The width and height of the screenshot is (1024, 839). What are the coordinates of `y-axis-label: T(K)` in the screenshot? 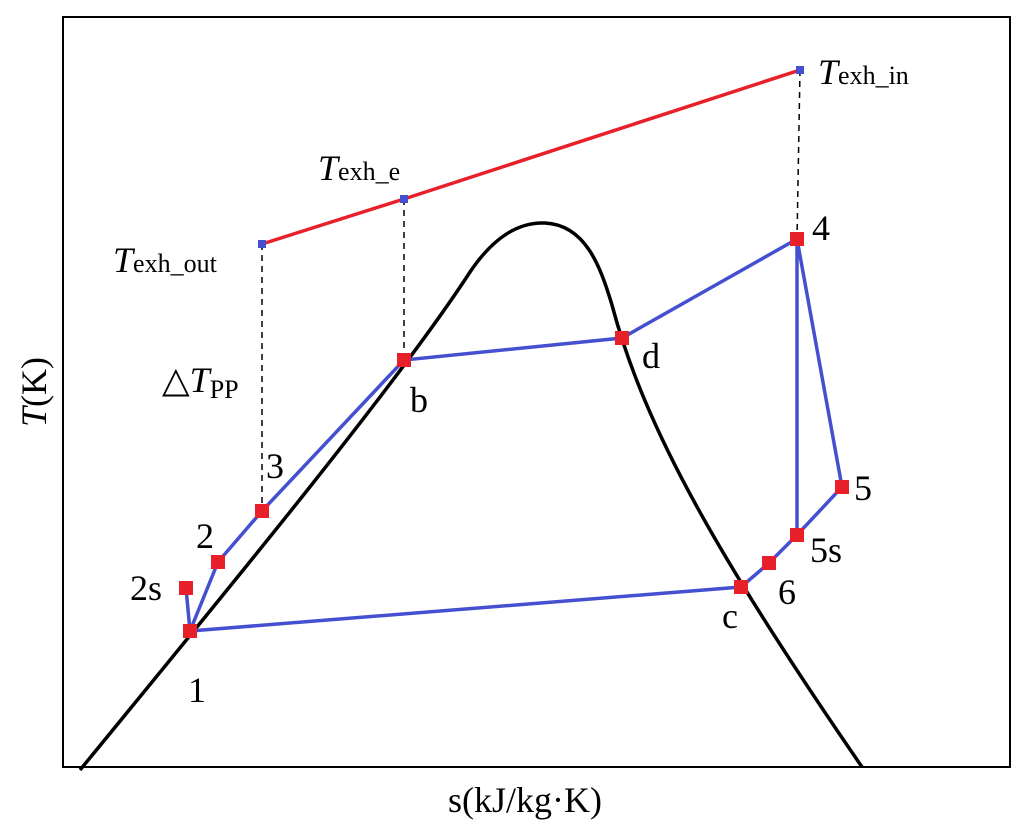 It's located at (34, 392).